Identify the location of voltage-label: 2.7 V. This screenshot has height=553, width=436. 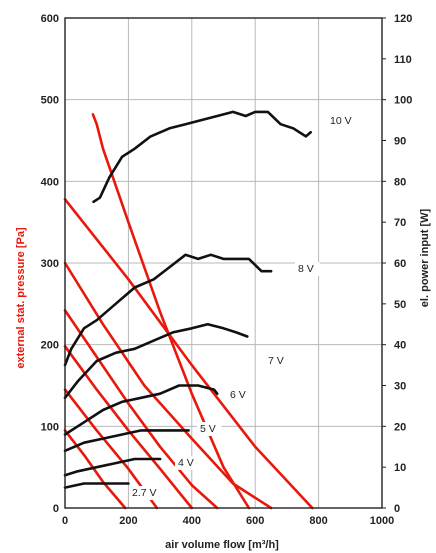
(144, 493).